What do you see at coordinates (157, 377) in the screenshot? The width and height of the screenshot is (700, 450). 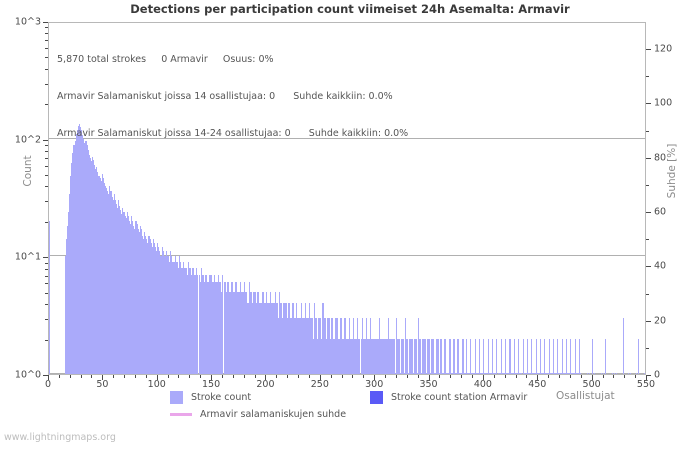 I see `x-axis-major-tick` at bounding box center [157, 377].